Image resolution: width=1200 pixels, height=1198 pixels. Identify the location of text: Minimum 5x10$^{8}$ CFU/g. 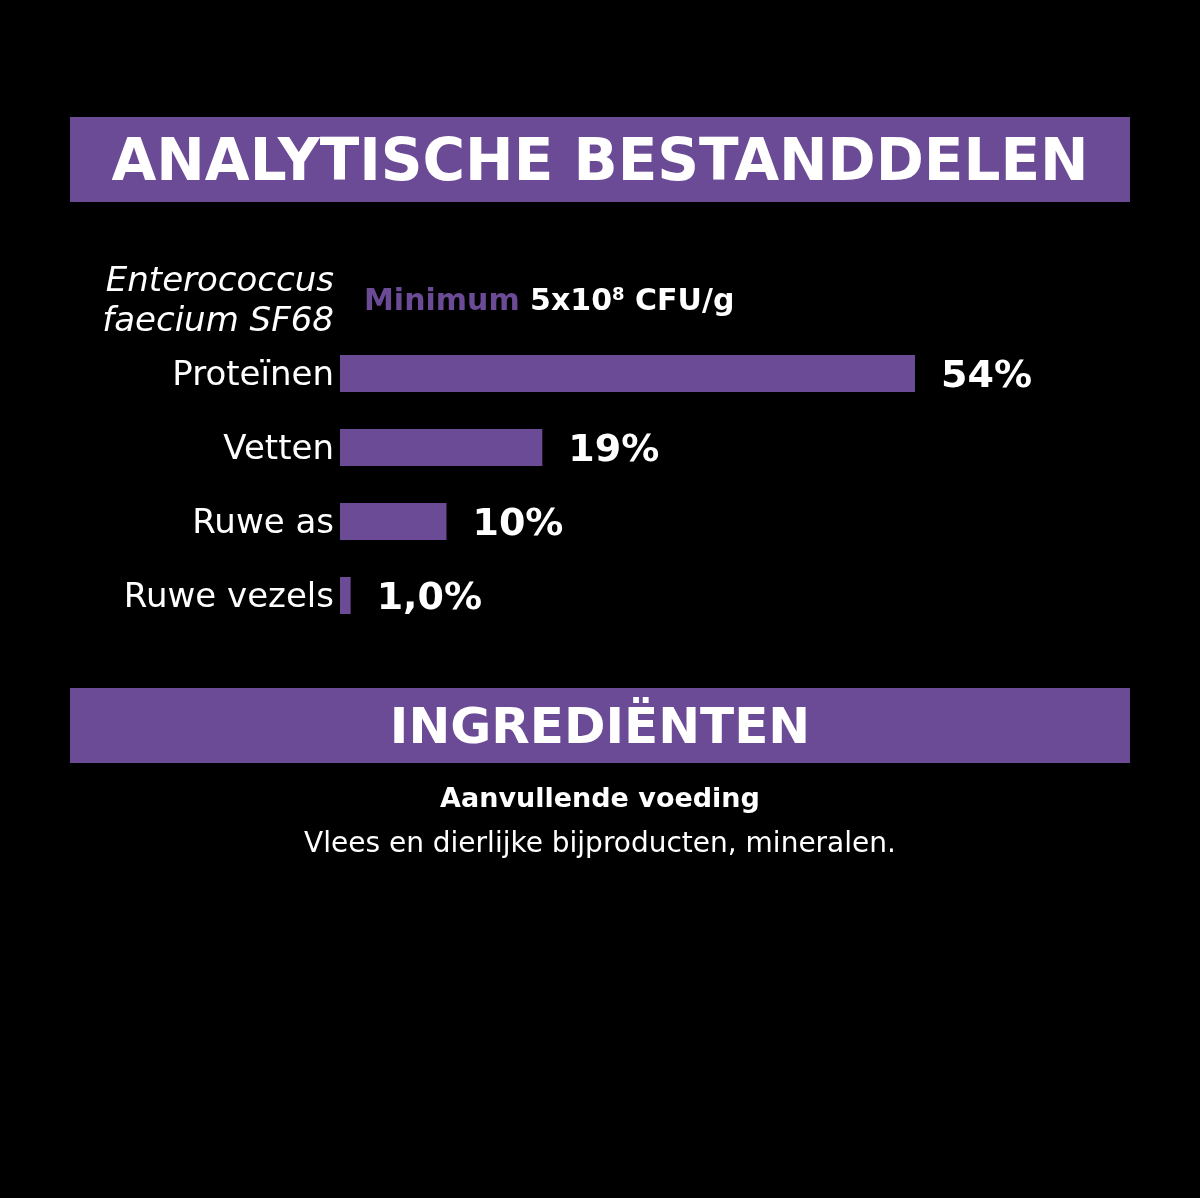
(549, 299).